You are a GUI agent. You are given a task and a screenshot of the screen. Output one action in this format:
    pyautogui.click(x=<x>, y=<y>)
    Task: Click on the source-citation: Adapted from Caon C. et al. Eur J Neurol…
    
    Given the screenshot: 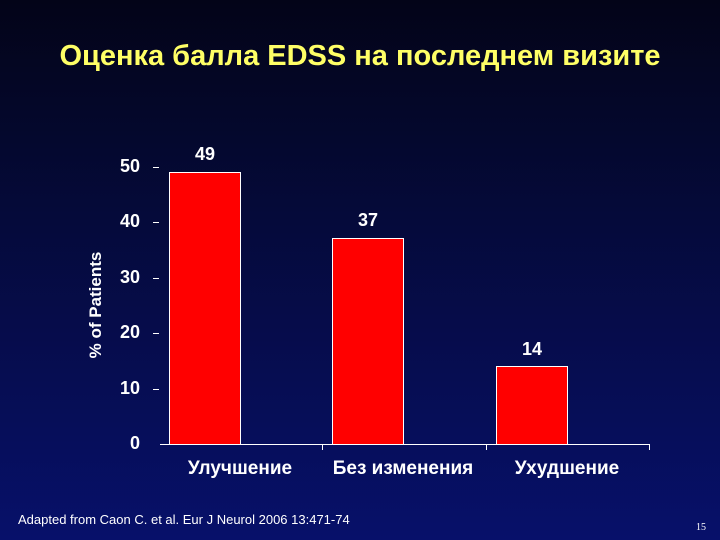 What is the action you would take?
    pyautogui.click(x=184, y=519)
    